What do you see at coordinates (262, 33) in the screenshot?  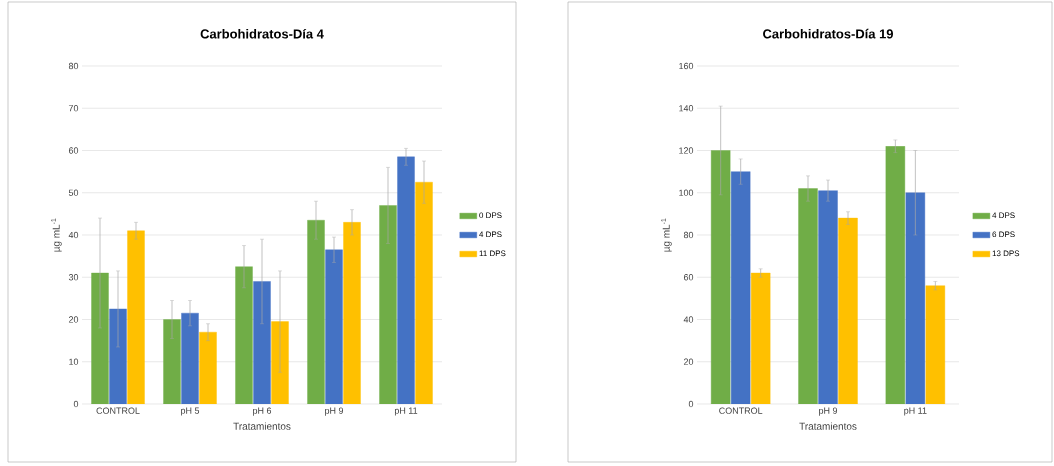 I see `chart-title: Carbohidratos-Día 4` at bounding box center [262, 33].